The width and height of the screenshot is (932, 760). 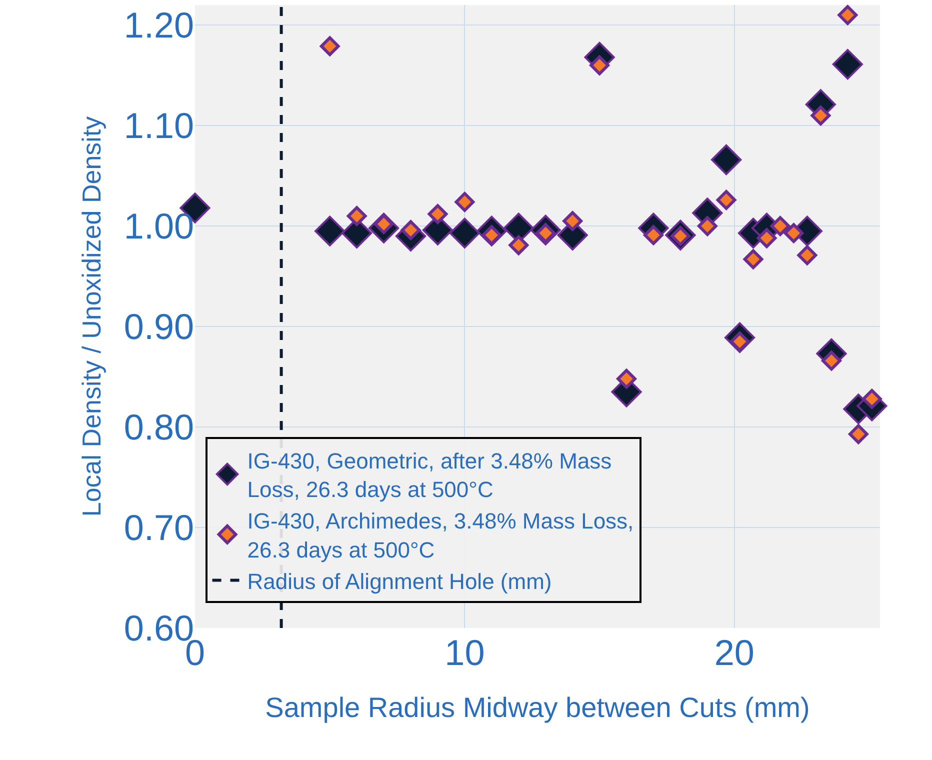 What do you see at coordinates (464, 652) in the screenshot?
I see `x-tick-label: 10` at bounding box center [464, 652].